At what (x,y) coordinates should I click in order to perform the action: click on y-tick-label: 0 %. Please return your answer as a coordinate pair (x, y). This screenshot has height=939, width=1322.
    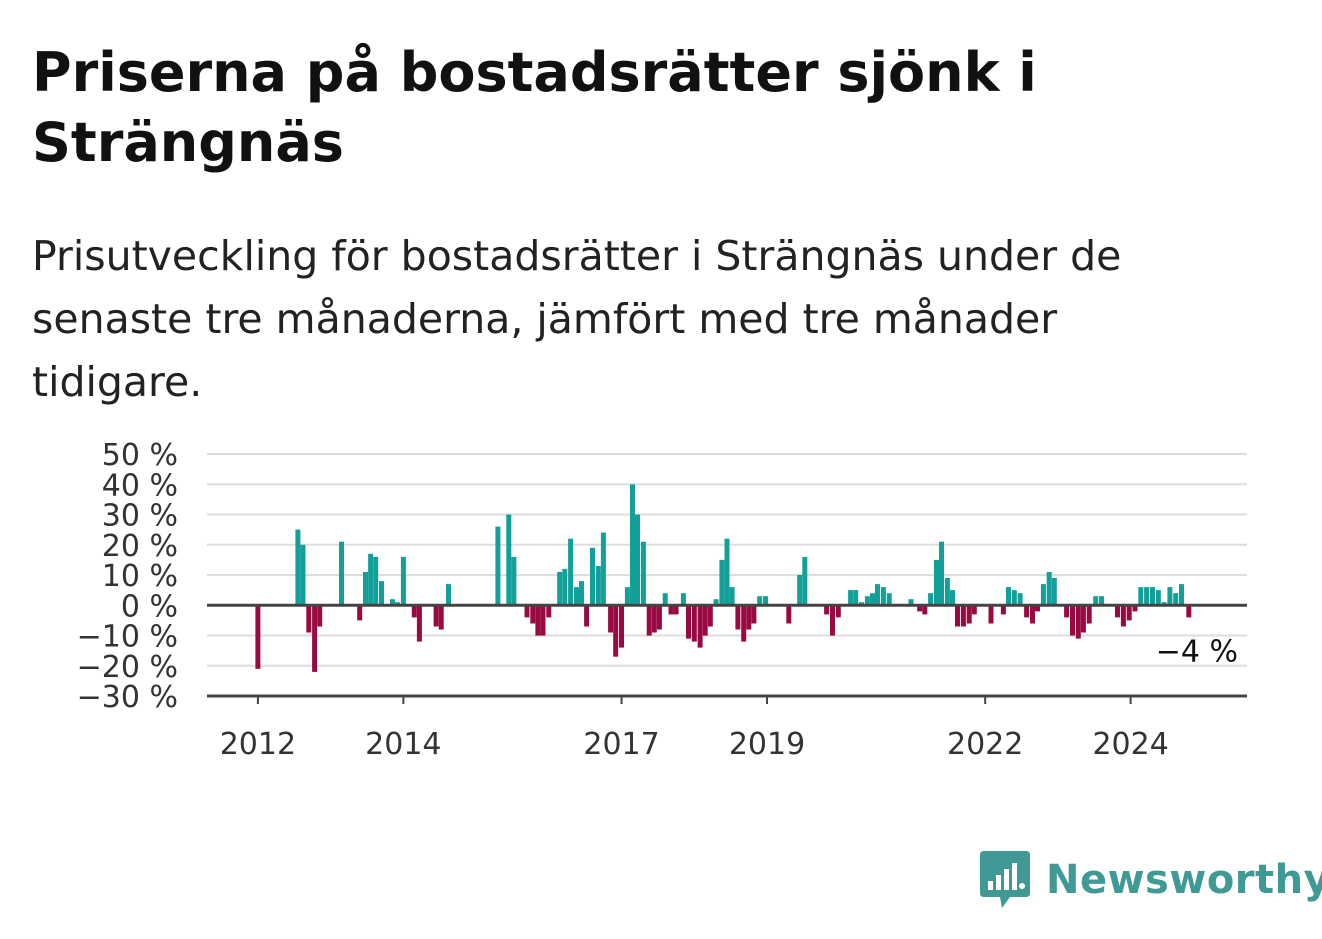
    Looking at the image, I should click on (149, 606).